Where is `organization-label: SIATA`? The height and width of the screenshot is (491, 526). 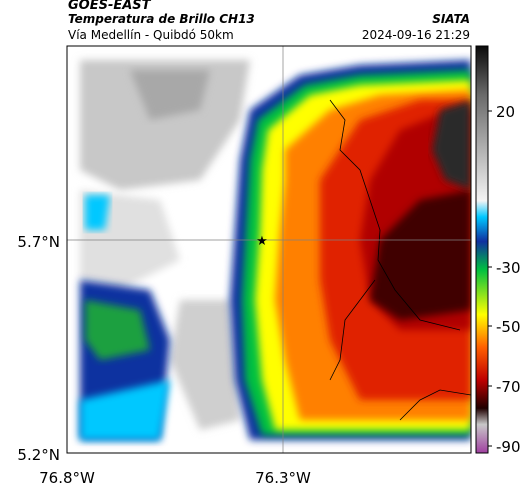
organization-label: SIATA is located at coordinates (451, 19).